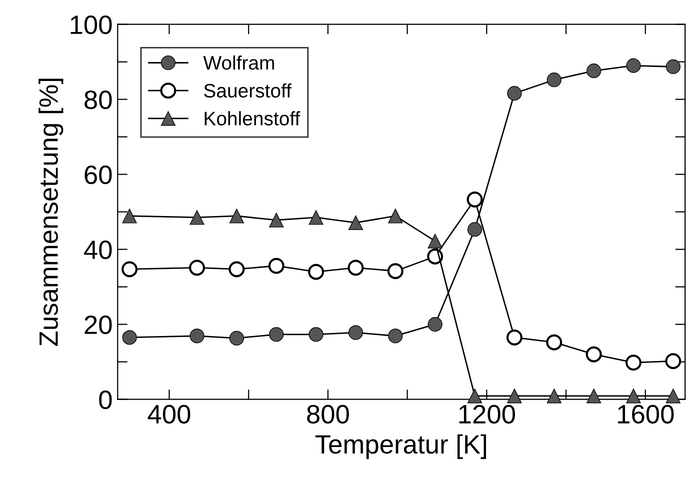 The height and width of the screenshot is (487, 692). Describe the element at coordinates (400, 446) in the screenshot. I see `x-axis-title: Temperatur [K]` at that location.